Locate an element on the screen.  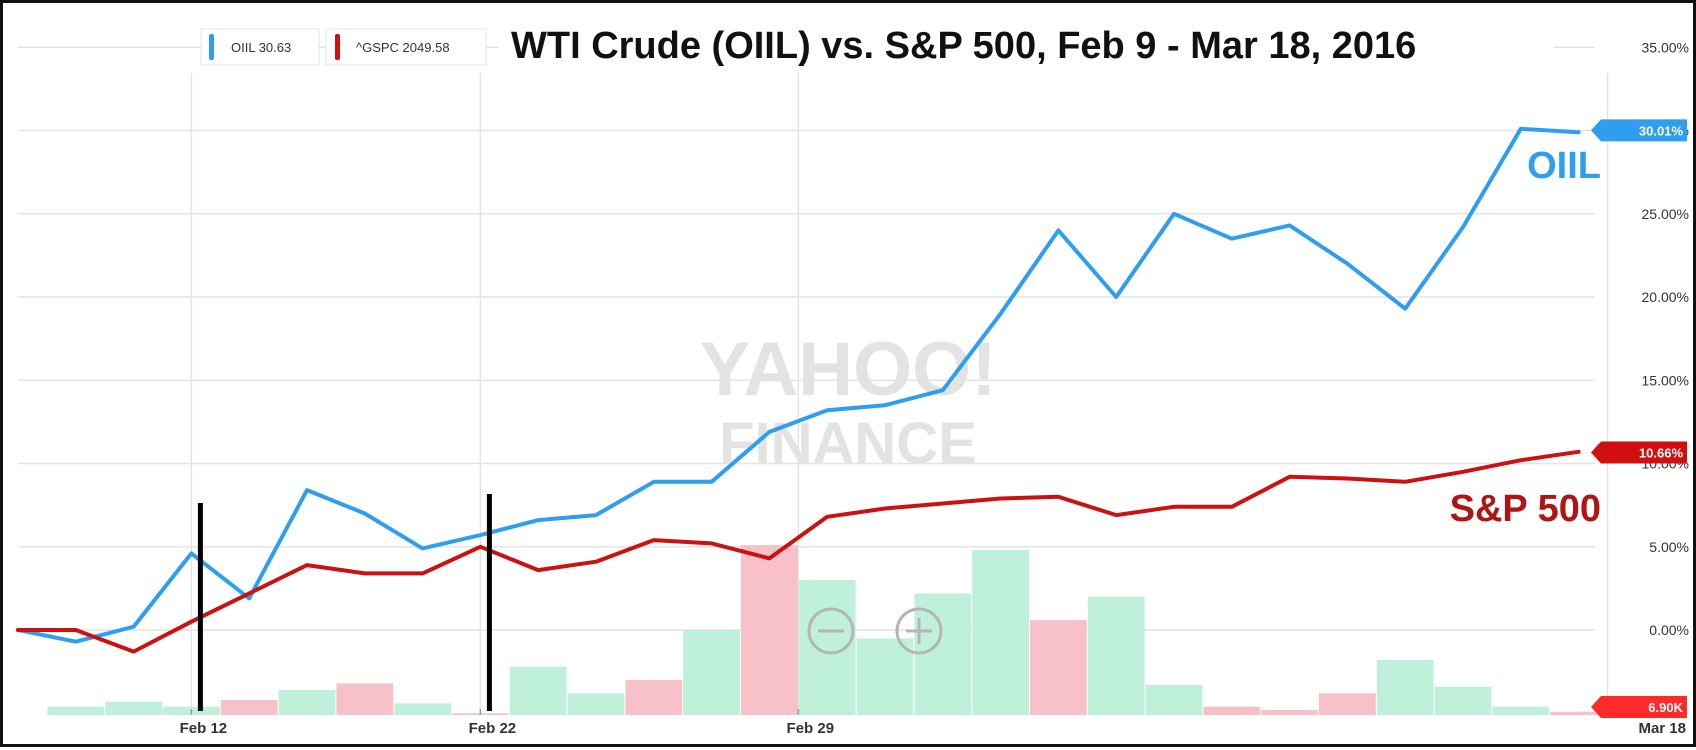
zoom-in-button is located at coordinates (919, 631).